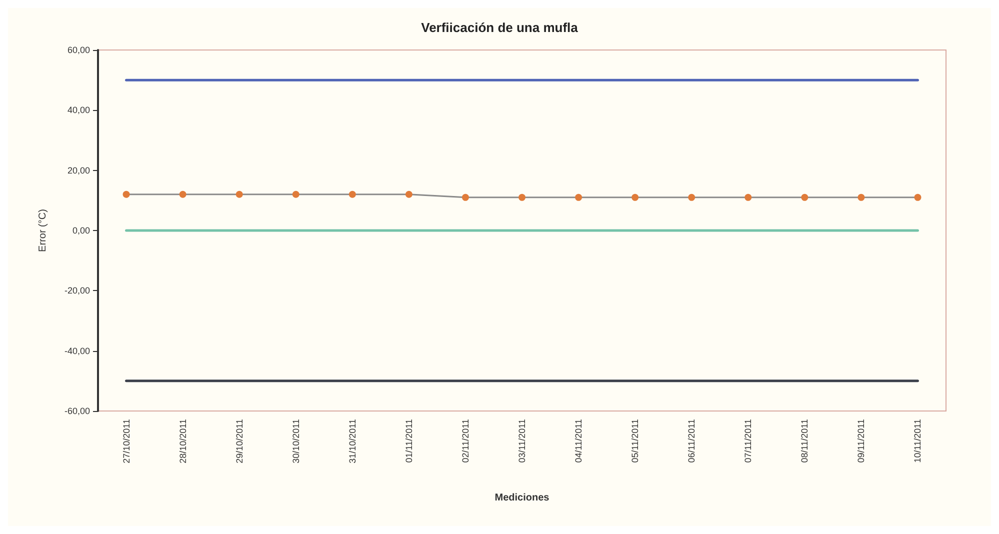 This screenshot has width=999, height=534. I want to click on x-tick-label: 08/11/2011, so click(805, 441).